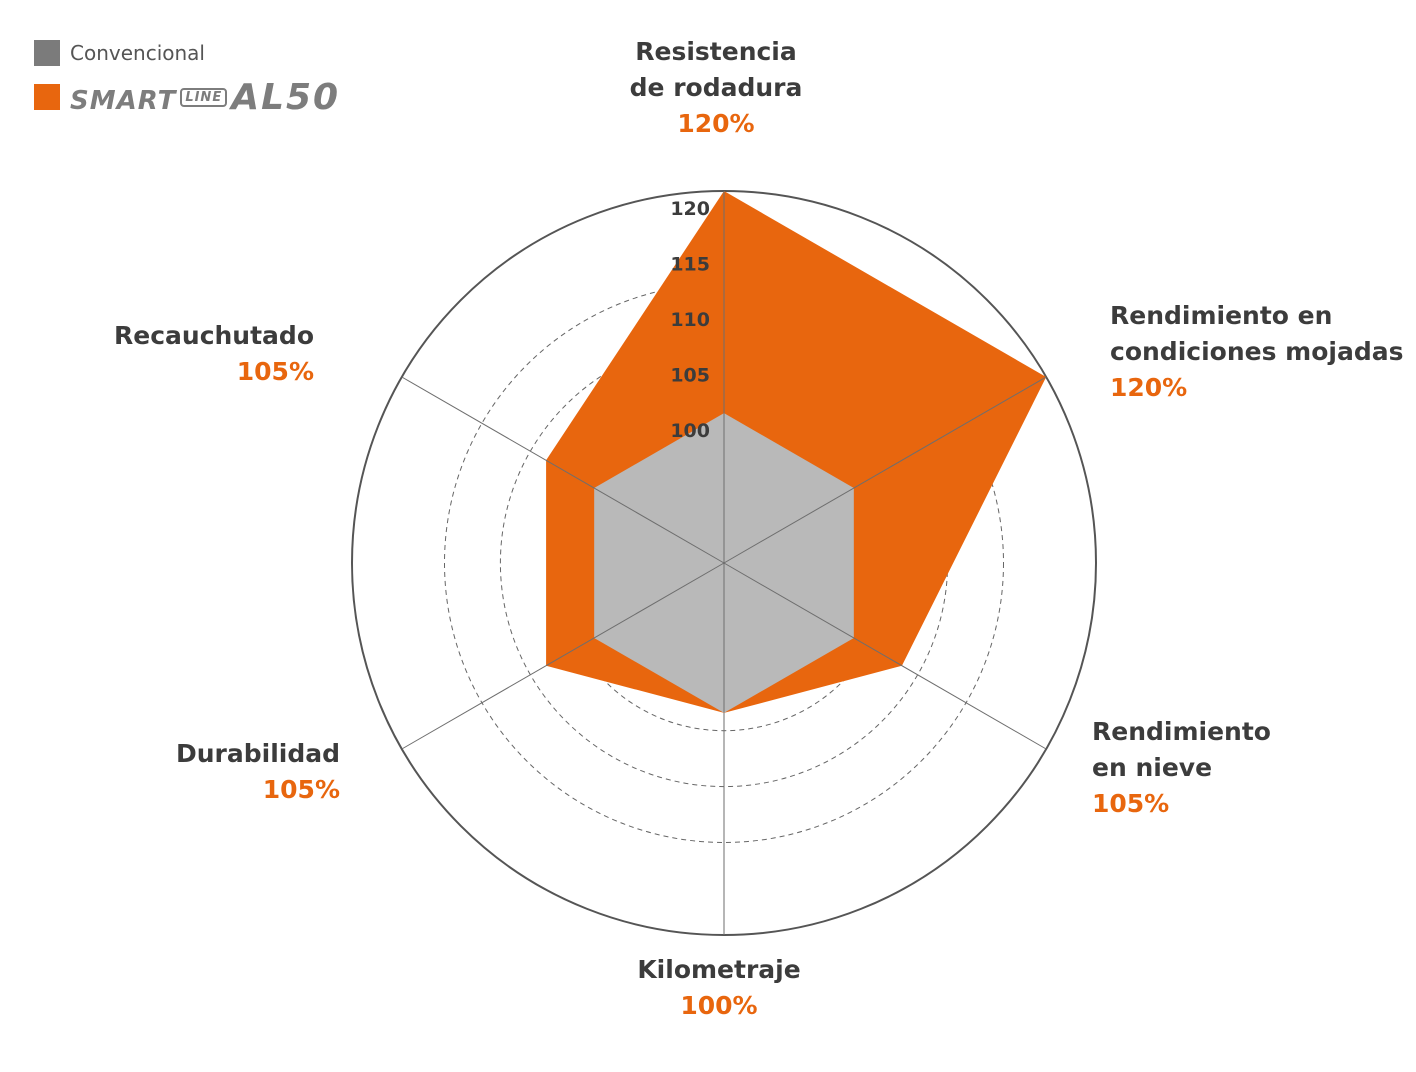 This screenshot has width=1416, height=1072. What do you see at coordinates (719, 969) in the screenshot?
I see `axis-name-kilometraje: Kilometraje` at bounding box center [719, 969].